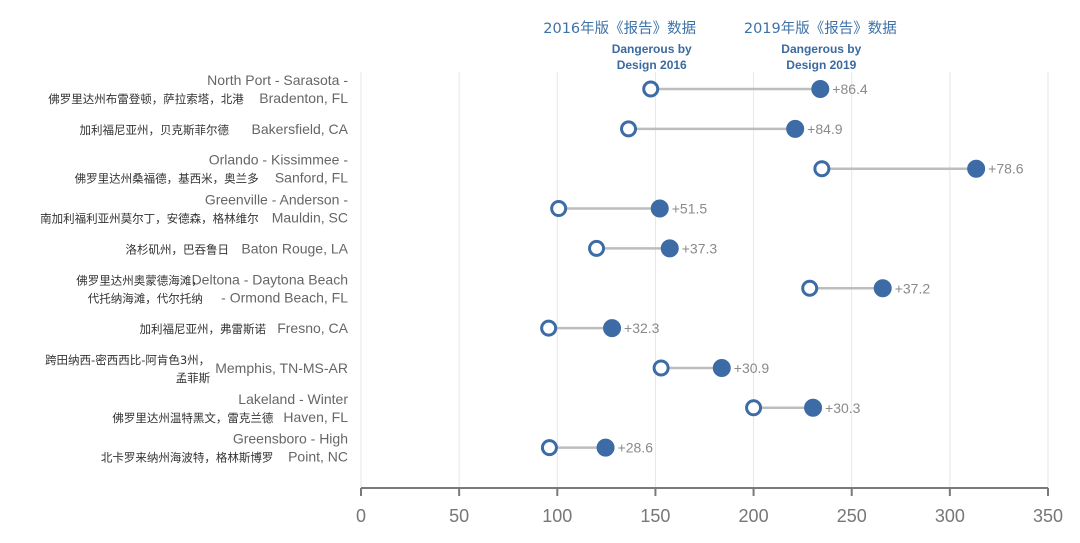 The width and height of the screenshot is (1080, 543). What do you see at coordinates (821, 65) in the screenshot?
I see `legend-2019-en-line2: Design 2019` at bounding box center [821, 65].